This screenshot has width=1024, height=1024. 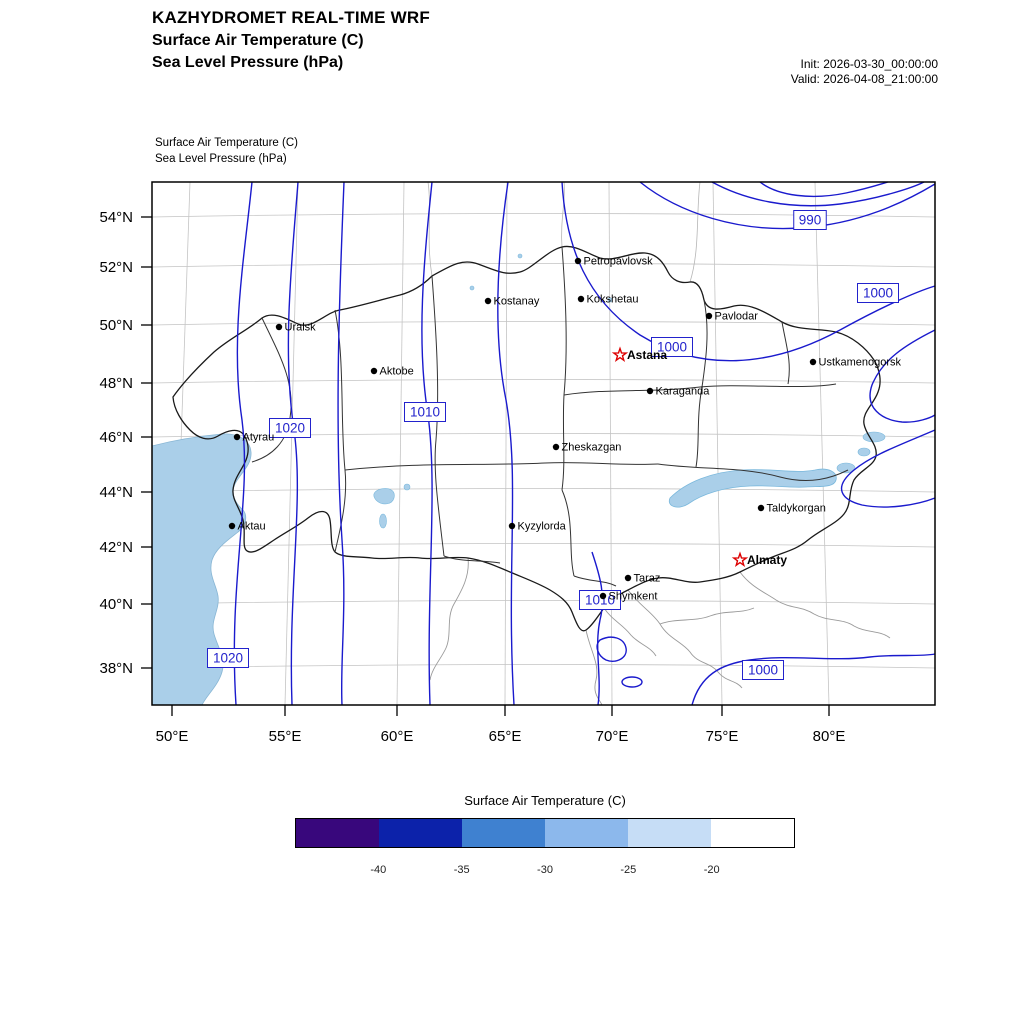 What do you see at coordinates (291, 17) in the screenshot?
I see `page-title: KAZHYDROMET REAL-TIME WRF` at bounding box center [291, 17].